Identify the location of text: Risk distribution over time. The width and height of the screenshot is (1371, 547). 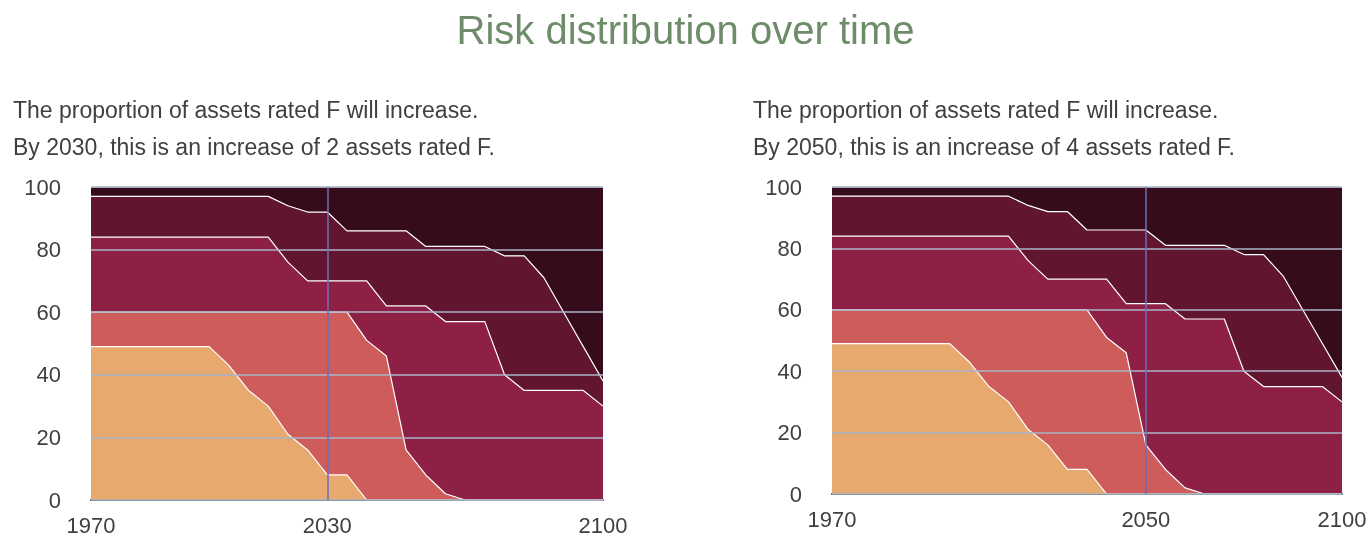
(685, 30).